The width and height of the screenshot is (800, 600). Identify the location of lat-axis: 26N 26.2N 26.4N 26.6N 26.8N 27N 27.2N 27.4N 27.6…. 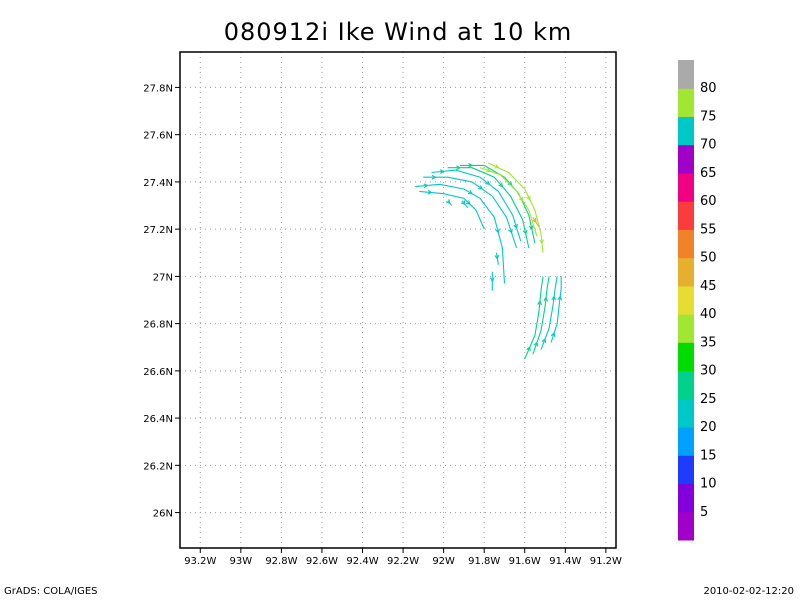
(161, 301).